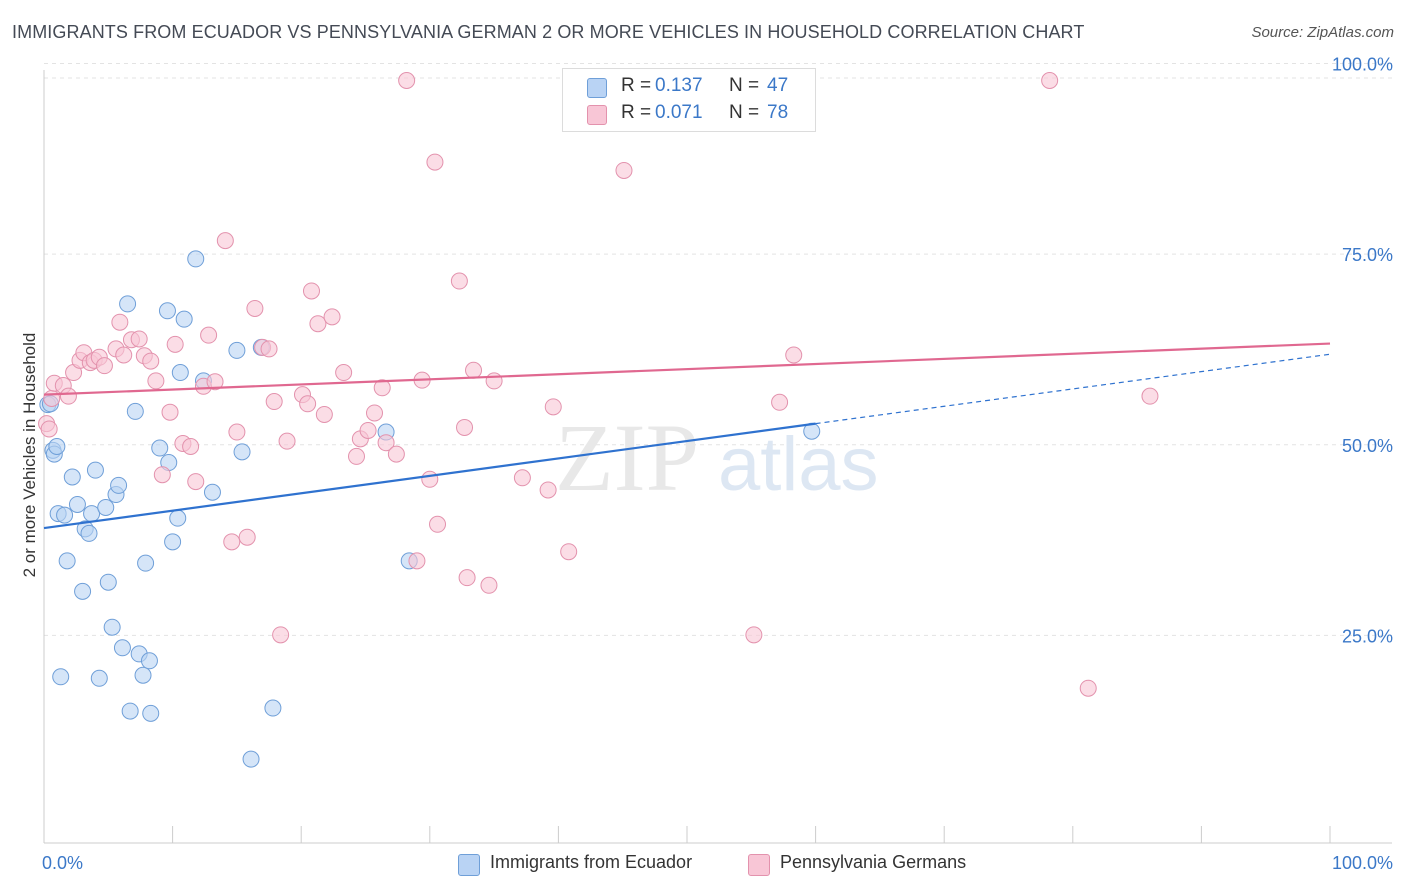 This screenshot has width=1406, height=892. Describe the element at coordinates (689, 100) in the screenshot. I see `legend-box: R = 0.137 N = 47 R = 0.071 N = 78` at that location.